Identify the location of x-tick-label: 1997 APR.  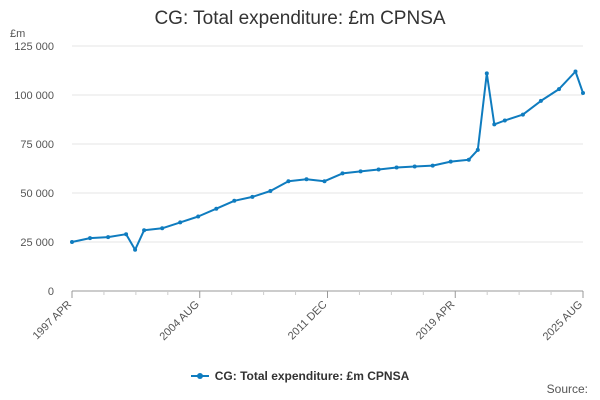
(53, 321).